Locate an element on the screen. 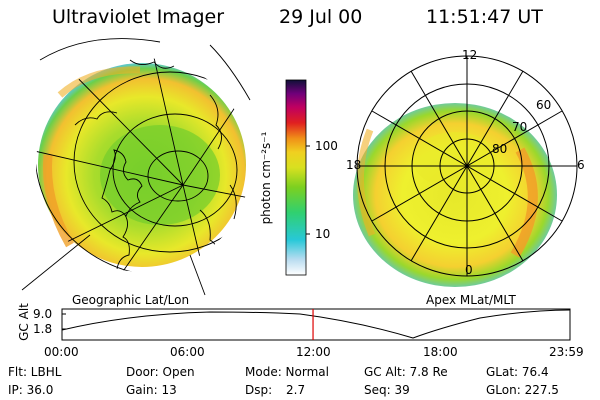 The height and width of the screenshot is (400, 600). altitude-plot is located at coordinates (316, 324).